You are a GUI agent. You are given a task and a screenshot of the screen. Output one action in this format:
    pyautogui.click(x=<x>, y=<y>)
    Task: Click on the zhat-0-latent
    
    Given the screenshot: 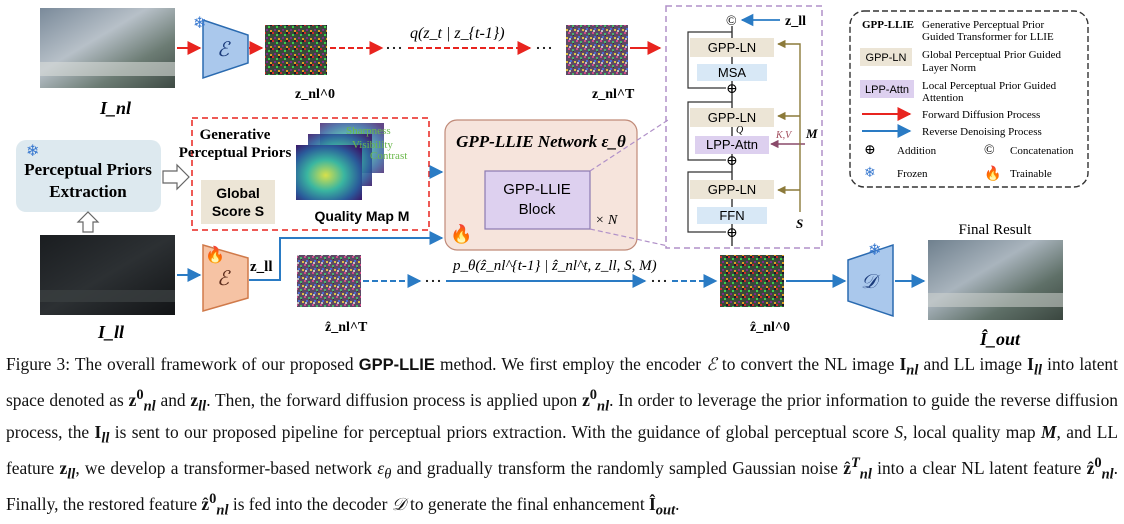 What is the action you would take?
    pyautogui.click(x=752, y=281)
    